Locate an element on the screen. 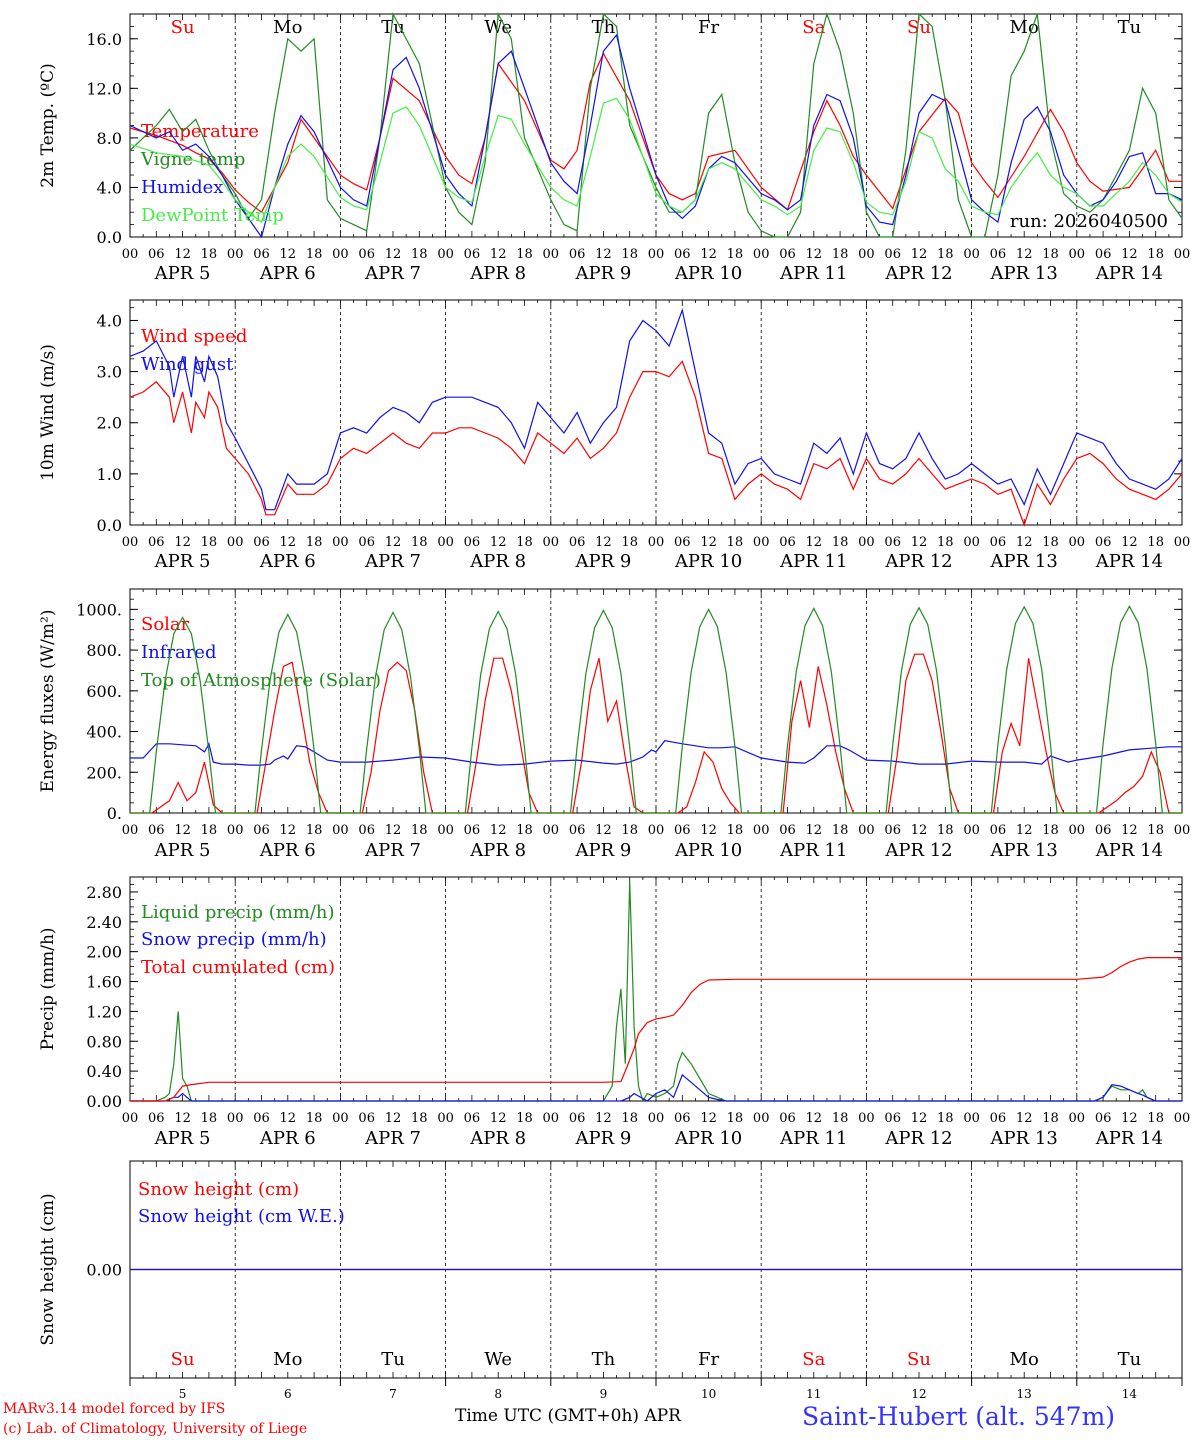 The width and height of the screenshot is (1194, 1440). day-of-week-label: We is located at coordinates (498, 1359).